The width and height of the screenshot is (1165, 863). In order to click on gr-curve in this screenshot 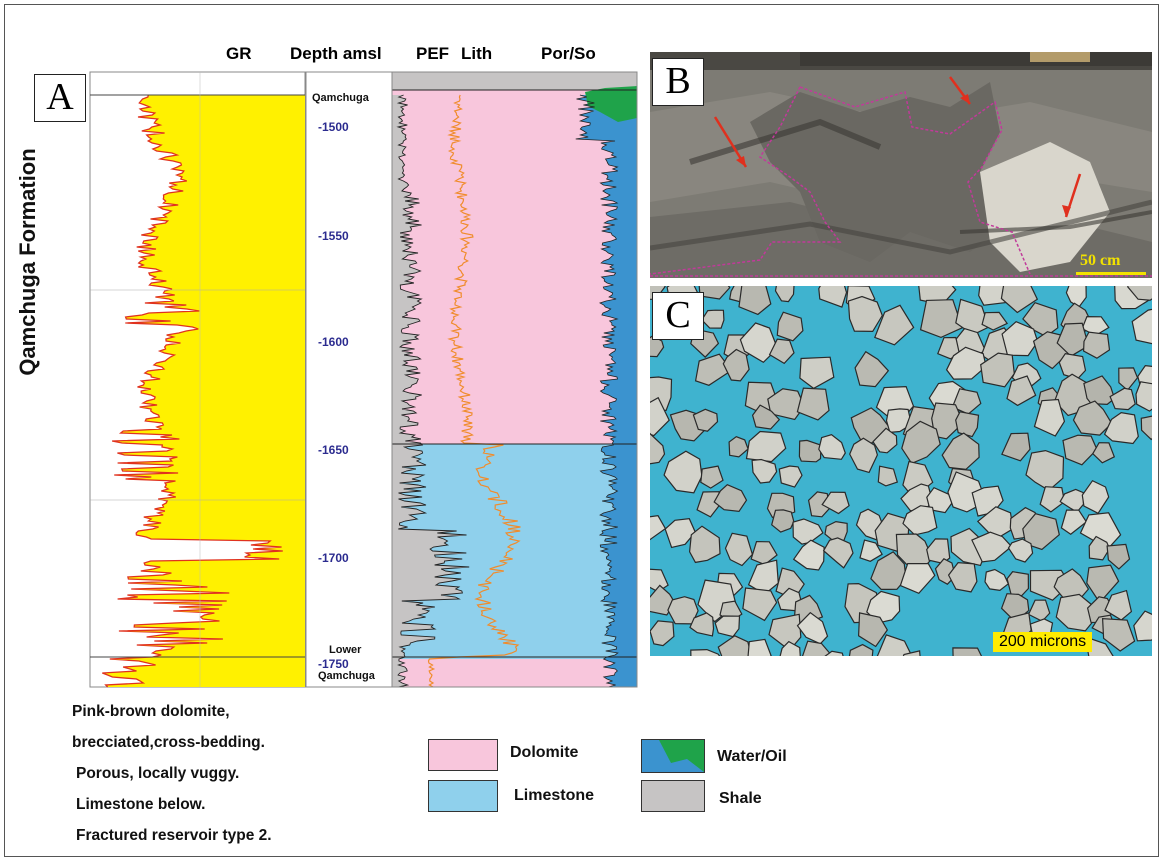, I will do `click(192, 391)`.